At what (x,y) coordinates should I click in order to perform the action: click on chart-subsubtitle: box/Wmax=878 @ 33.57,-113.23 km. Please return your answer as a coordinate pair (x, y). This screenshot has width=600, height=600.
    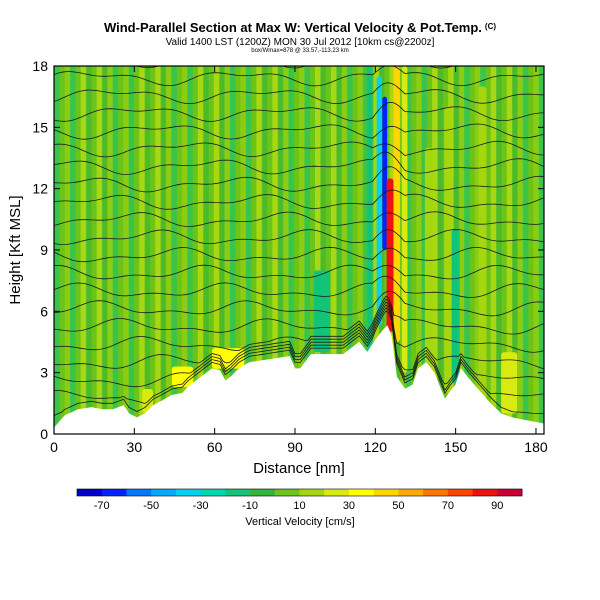
    Looking at the image, I should click on (300, 51).